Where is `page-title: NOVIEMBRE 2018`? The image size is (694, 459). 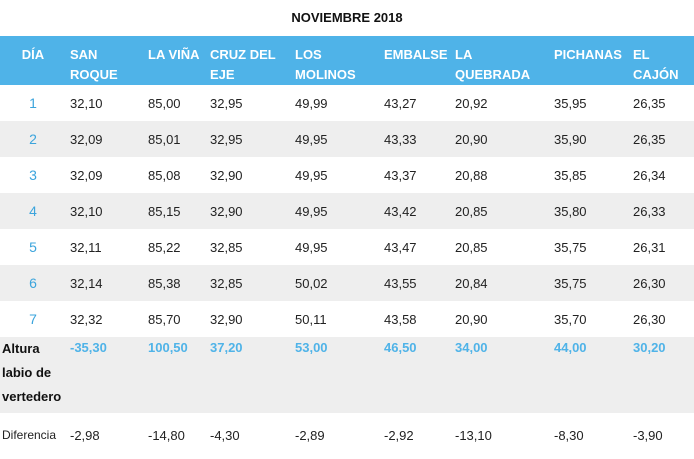 page-title: NOVIEMBRE 2018 is located at coordinates (347, 17).